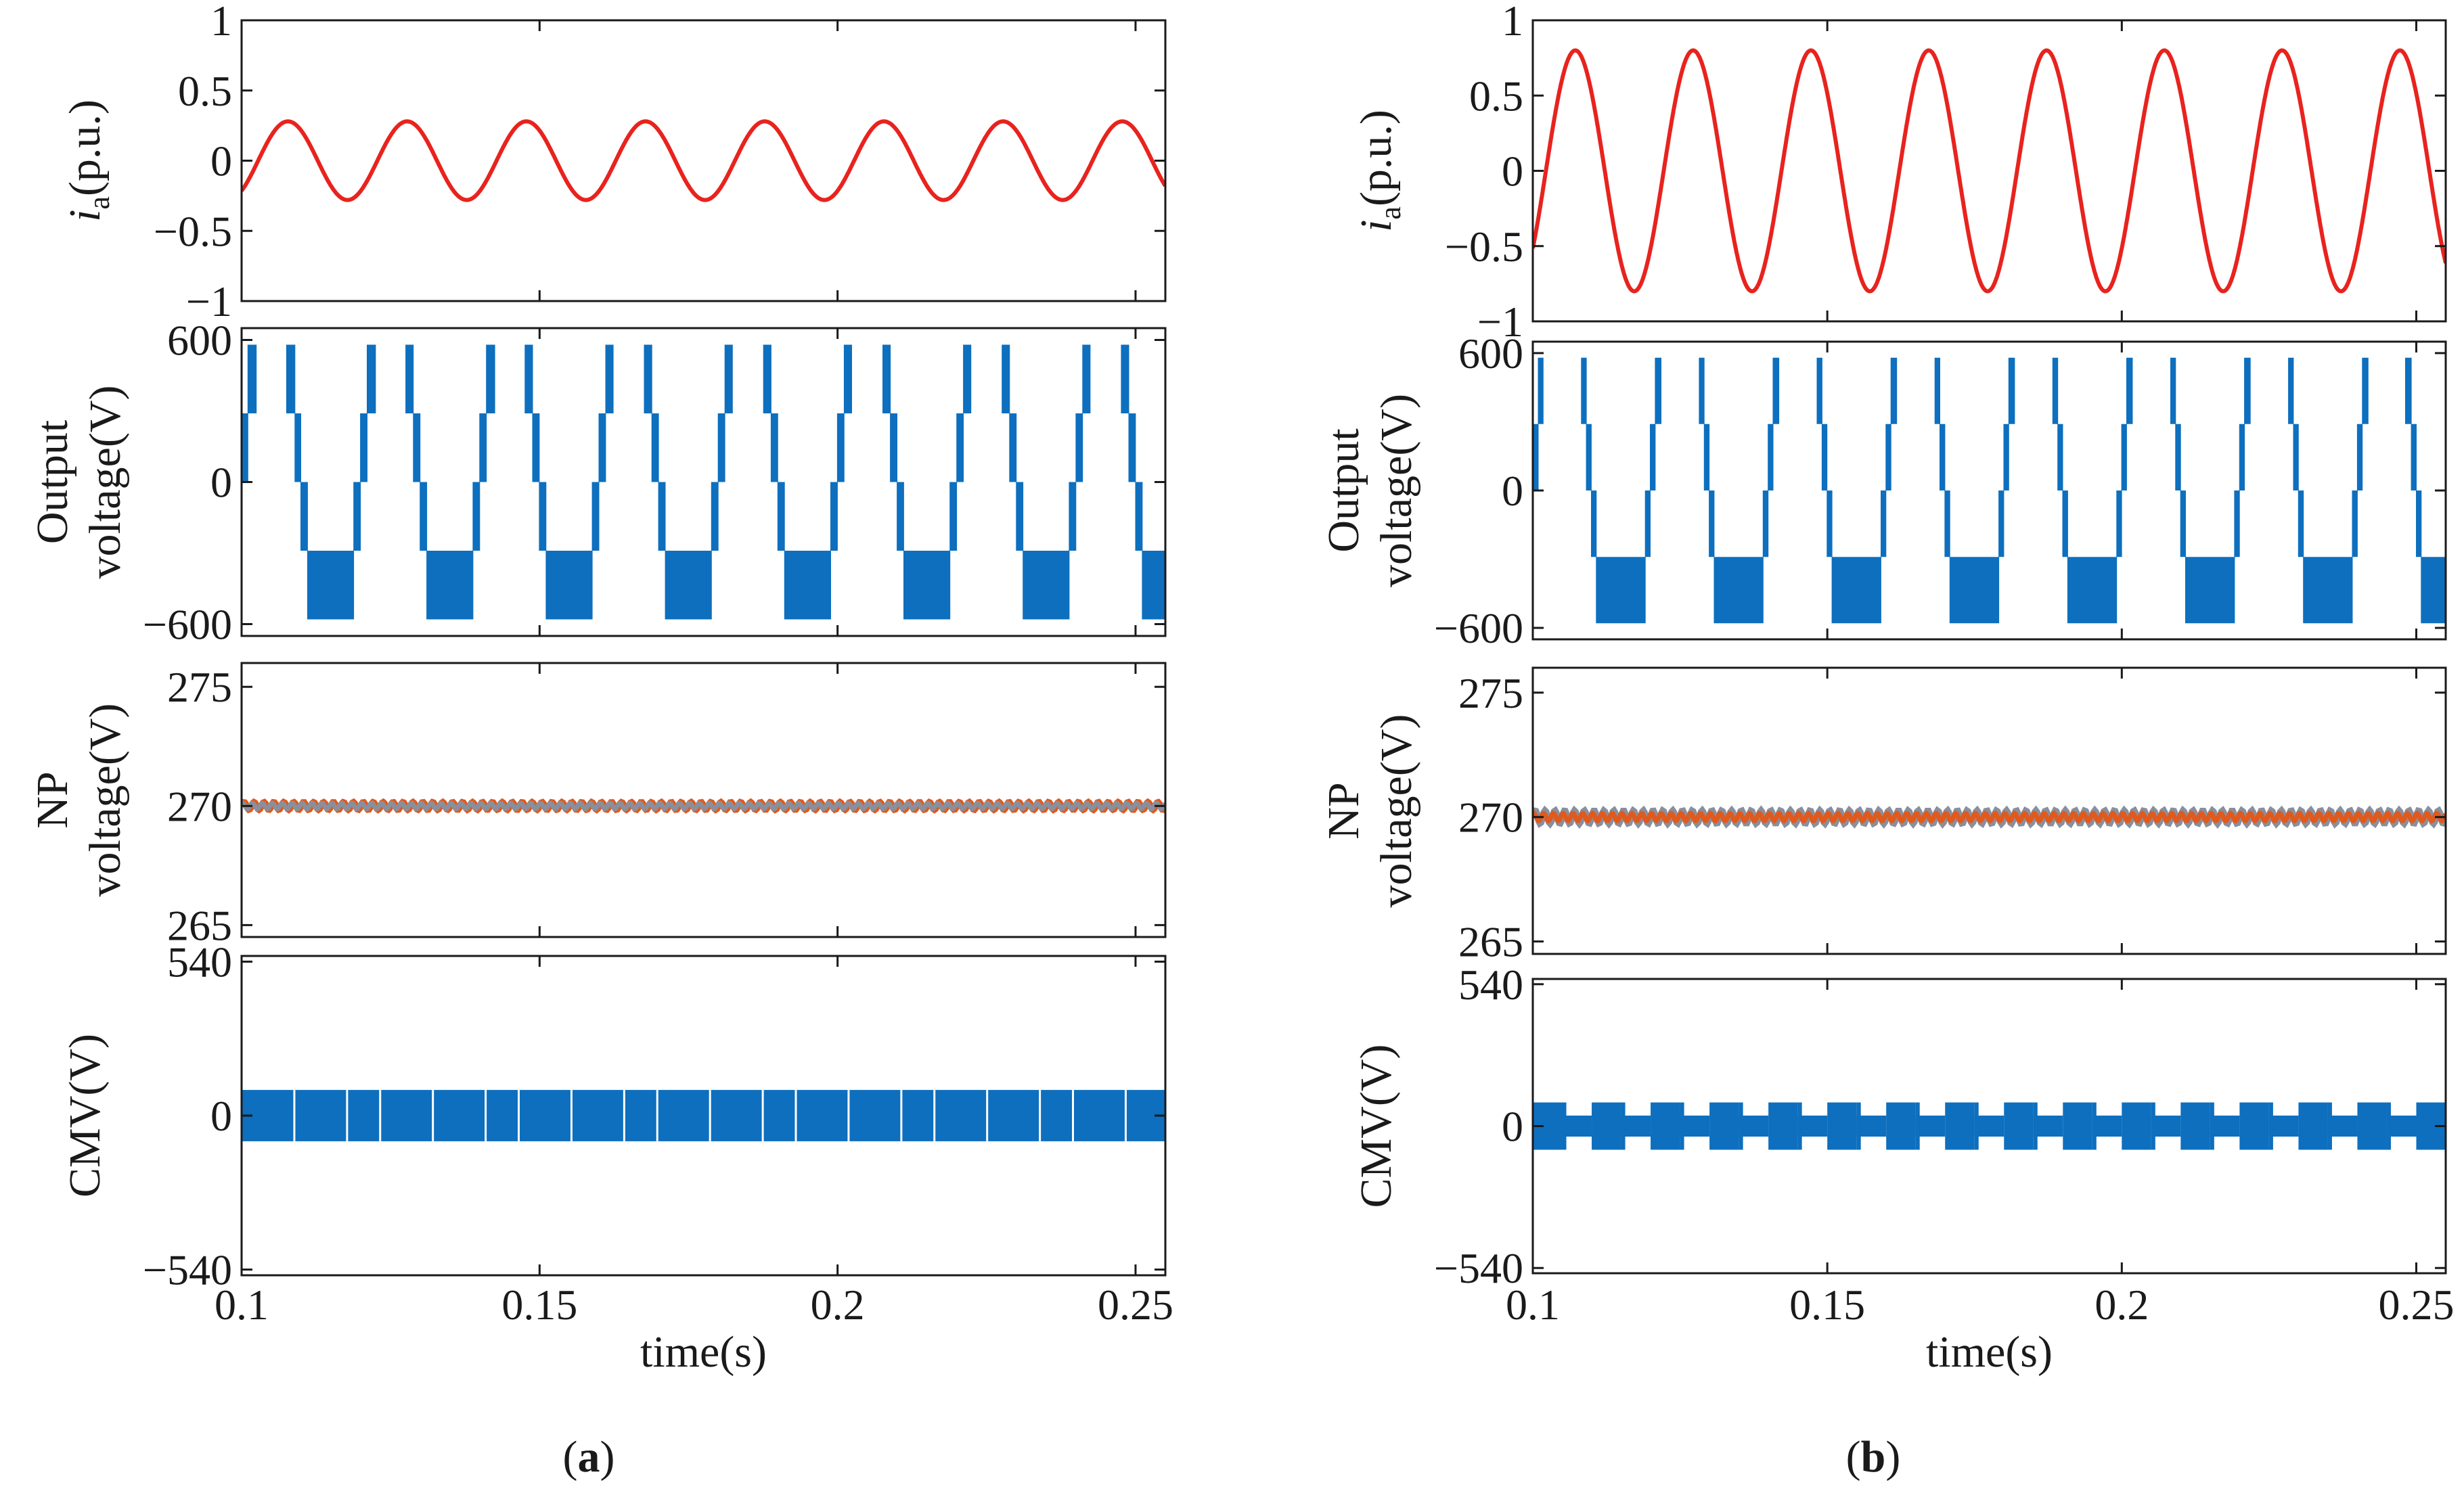 This screenshot has height=1508, width=2464. I want to click on y-tick-label: 265, so click(1490, 942).